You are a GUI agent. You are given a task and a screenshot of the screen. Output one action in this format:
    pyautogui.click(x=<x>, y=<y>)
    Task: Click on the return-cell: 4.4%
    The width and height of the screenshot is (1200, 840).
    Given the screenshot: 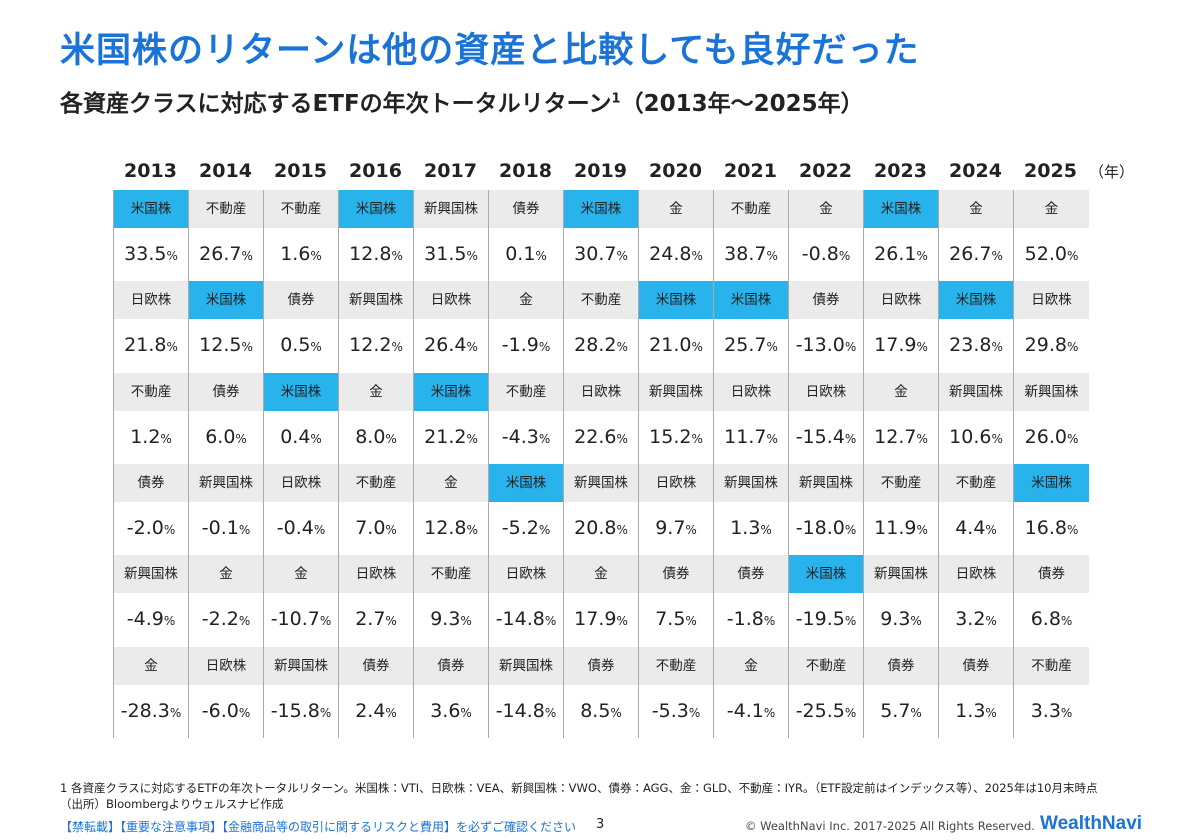 What is the action you would take?
    pyautogui.click(x=976, y=529)
    